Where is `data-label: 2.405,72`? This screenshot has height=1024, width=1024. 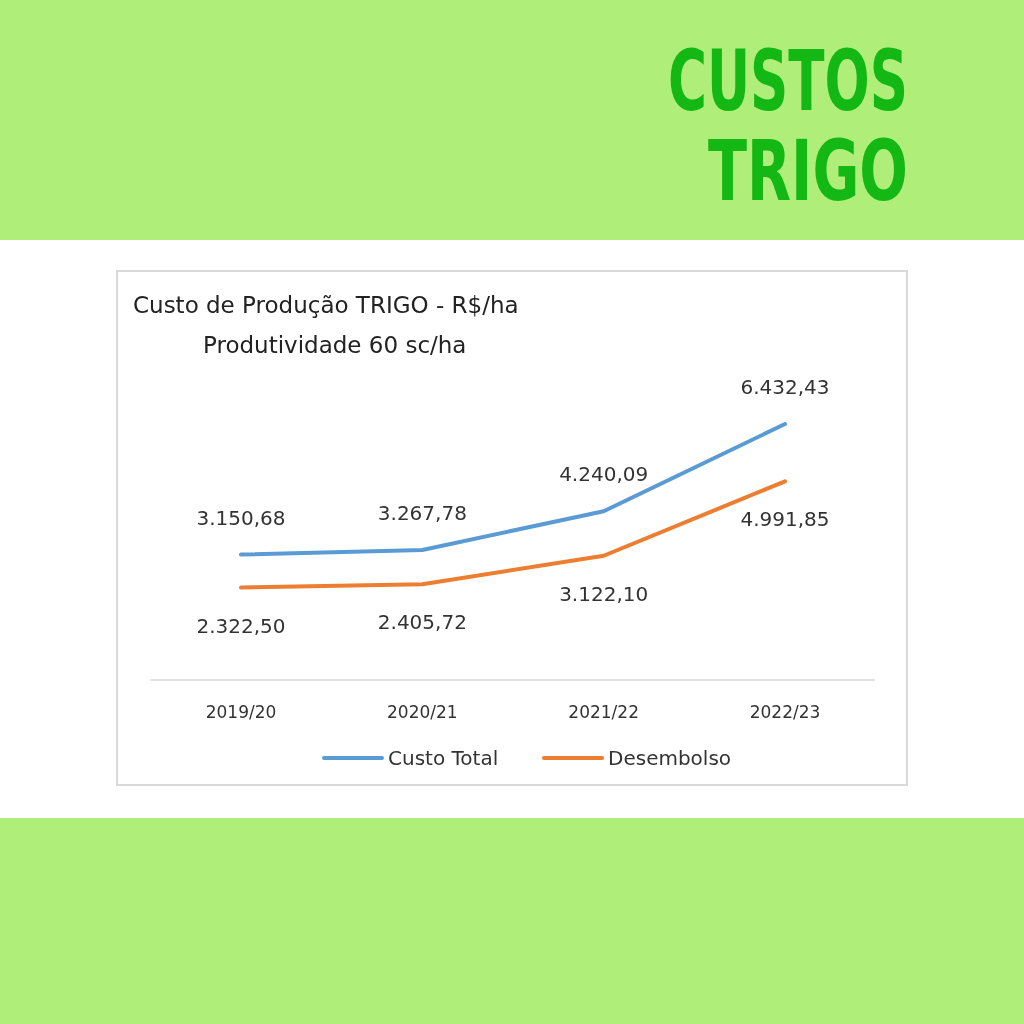
data-label: 2.405,72 is located at coordinates (422, 622).